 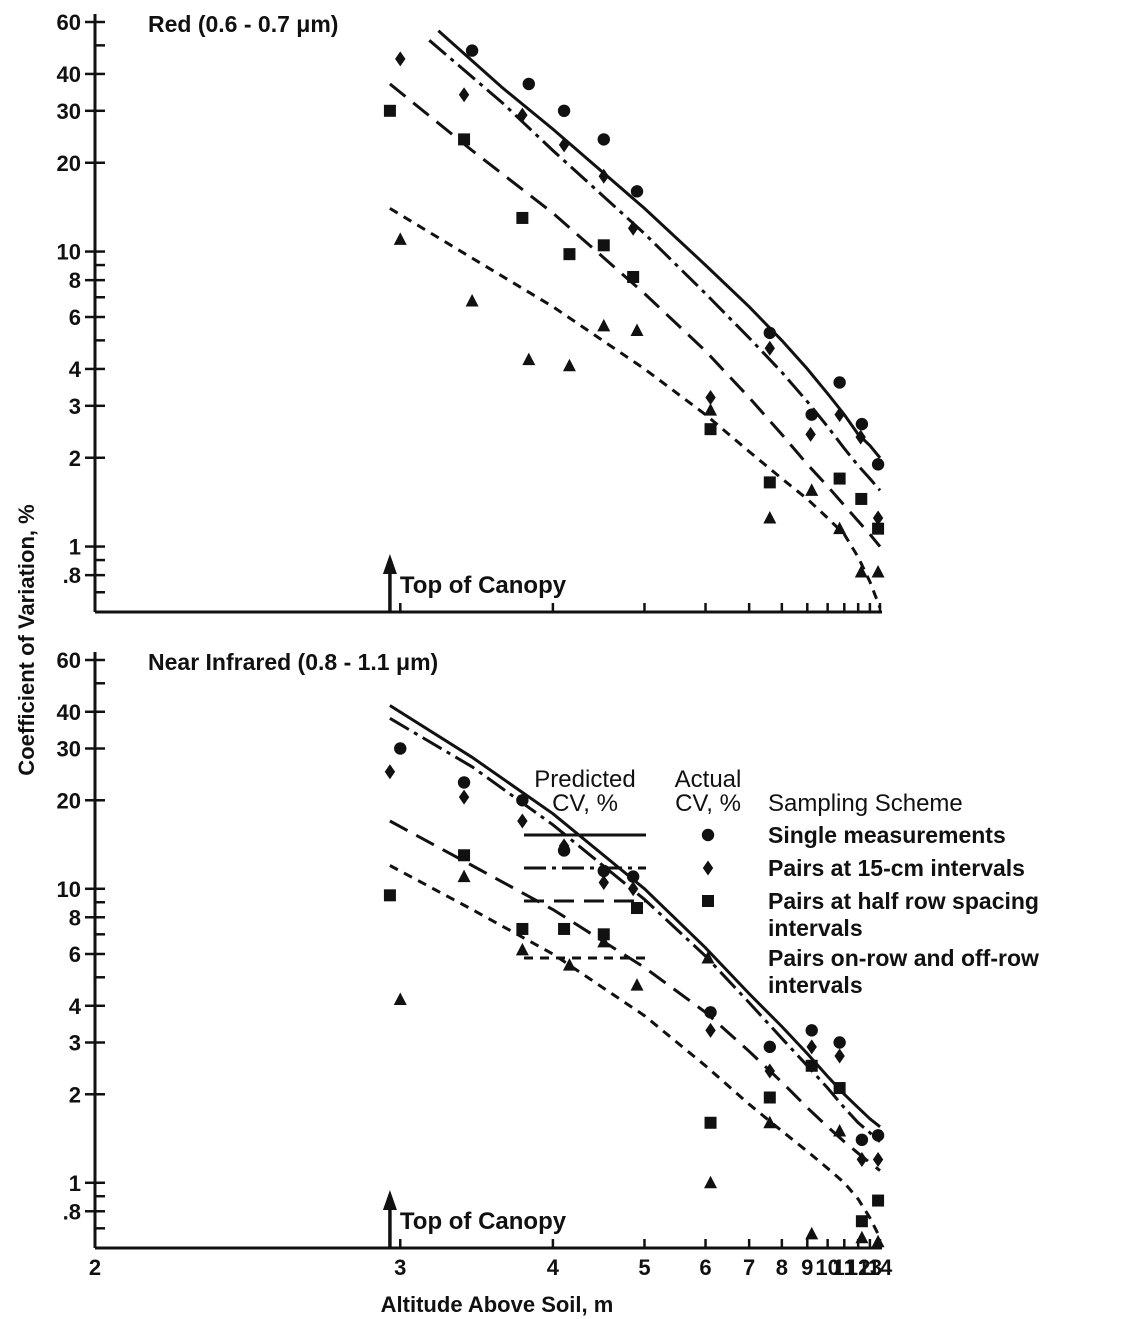 I want to click on series-curve-circle, so click(x=659, y=244).